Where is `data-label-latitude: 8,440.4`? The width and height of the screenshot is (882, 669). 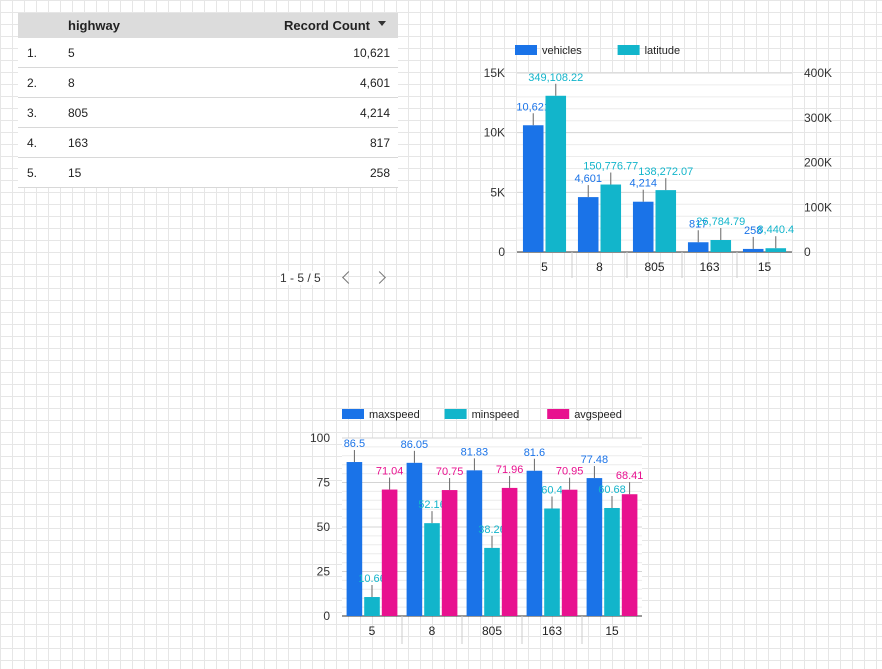 data-label-latitude: 8,440.4 is located at coordinates (775, 230).